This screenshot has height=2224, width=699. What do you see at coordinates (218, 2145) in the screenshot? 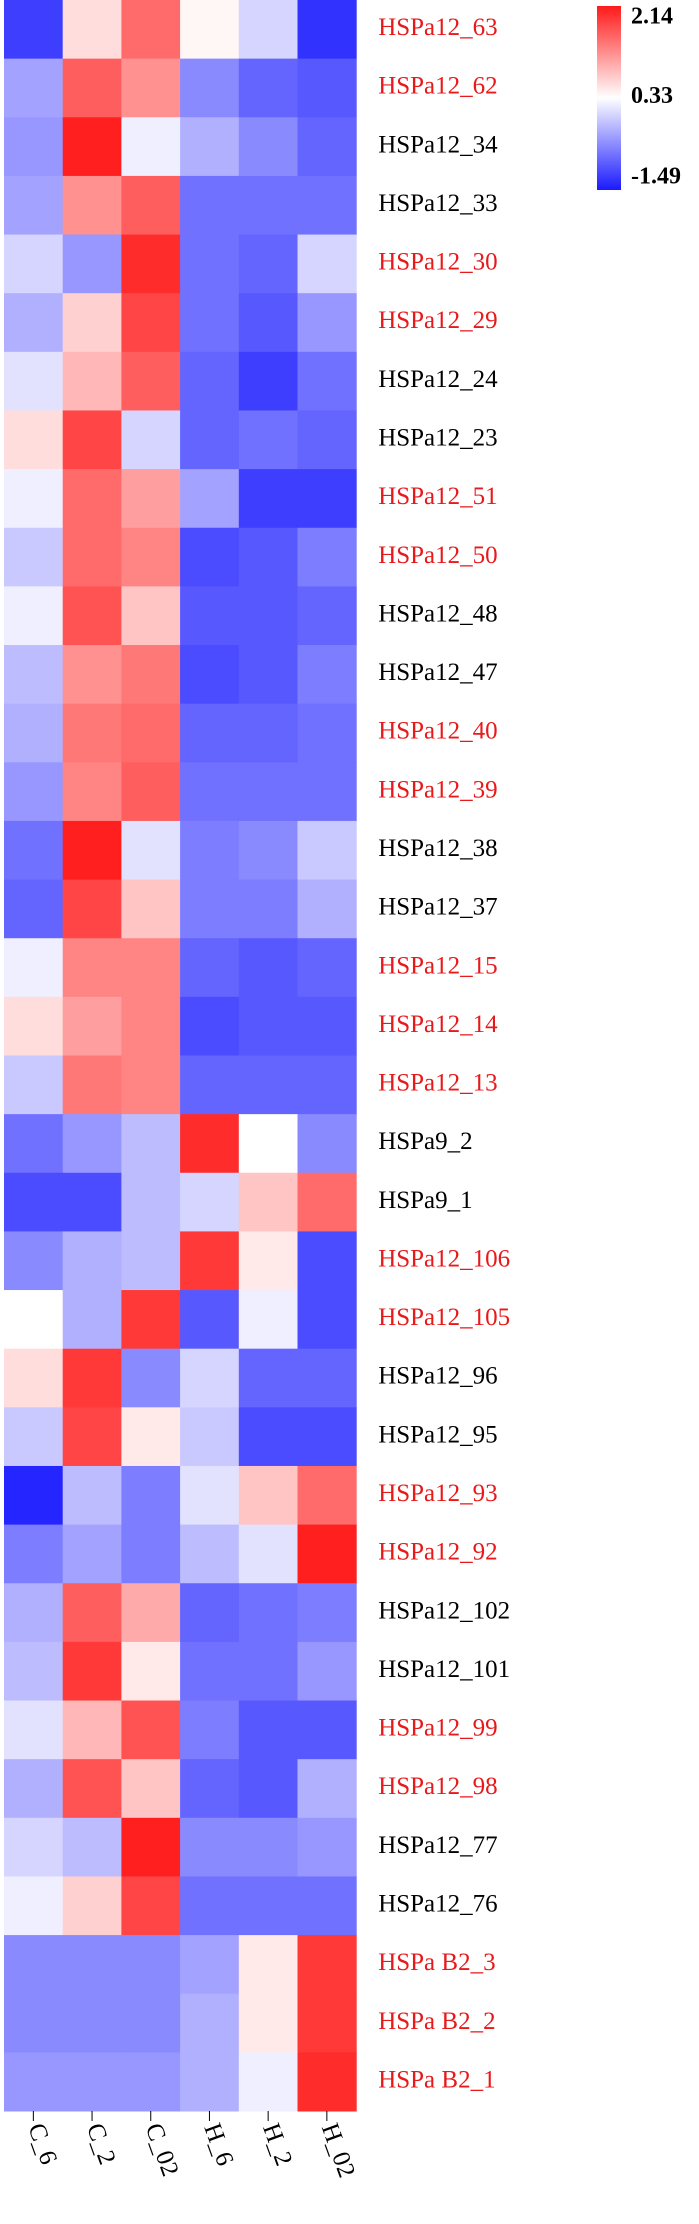
I see `x-tick-label: H_6` at bounding box center [218, 2145].